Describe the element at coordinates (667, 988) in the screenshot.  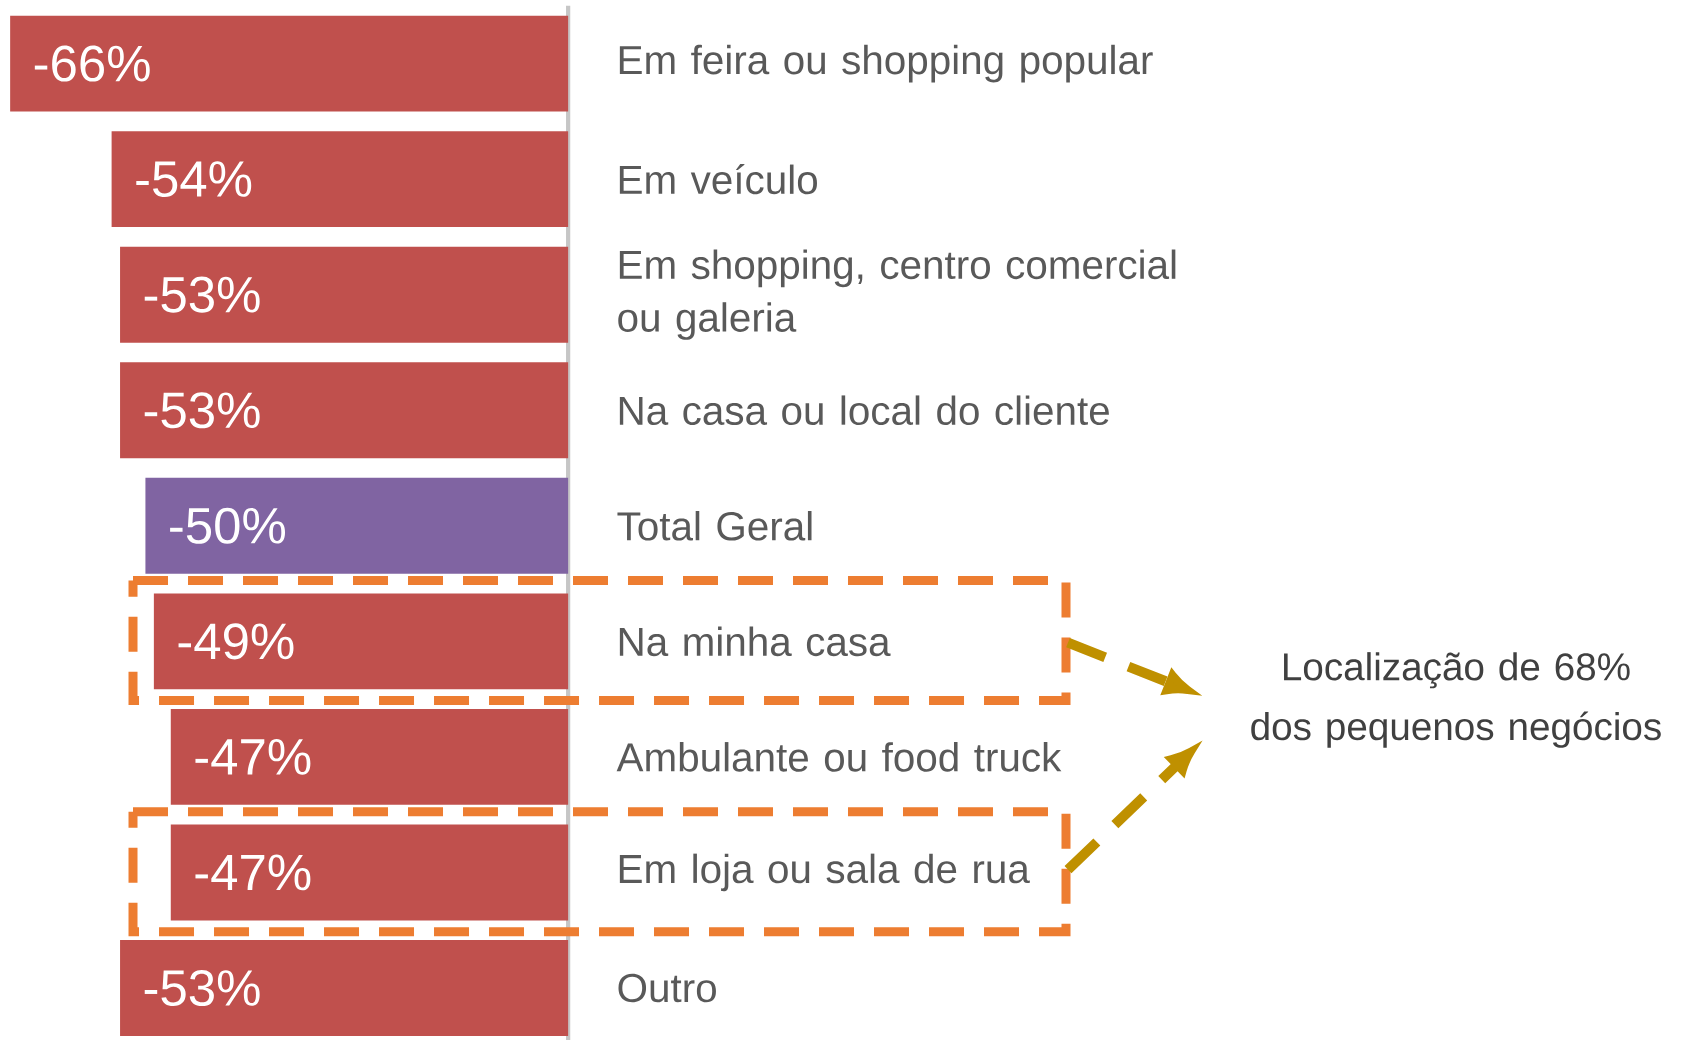
I see `y-tick-label: Outro` at that location.